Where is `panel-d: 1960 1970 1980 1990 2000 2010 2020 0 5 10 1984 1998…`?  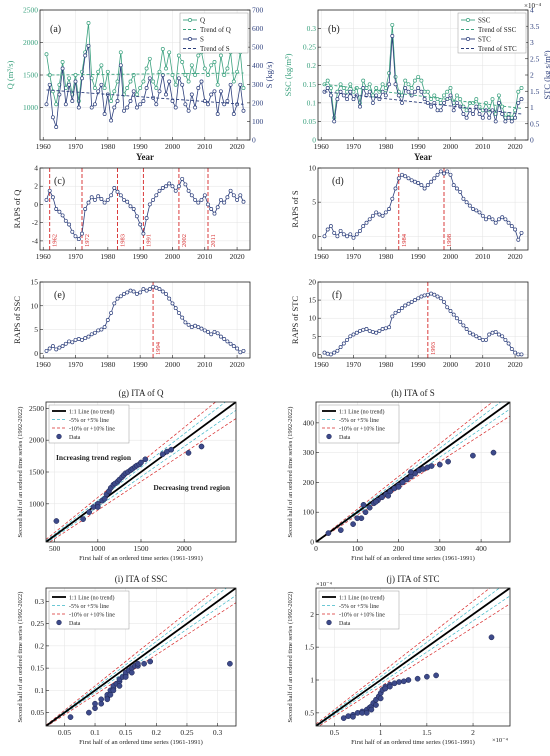
panel-d: 1960 1970 1980 1990 2000 2010 2020 0 5 10 1984 1998… is located at coordinates (409, 212).